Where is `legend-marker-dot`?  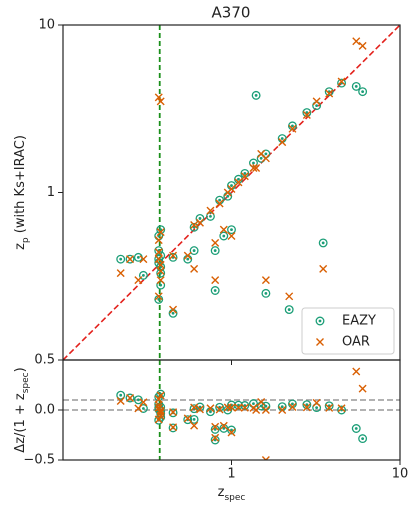
legend-marker-dot is located at coordinates (320, 321).